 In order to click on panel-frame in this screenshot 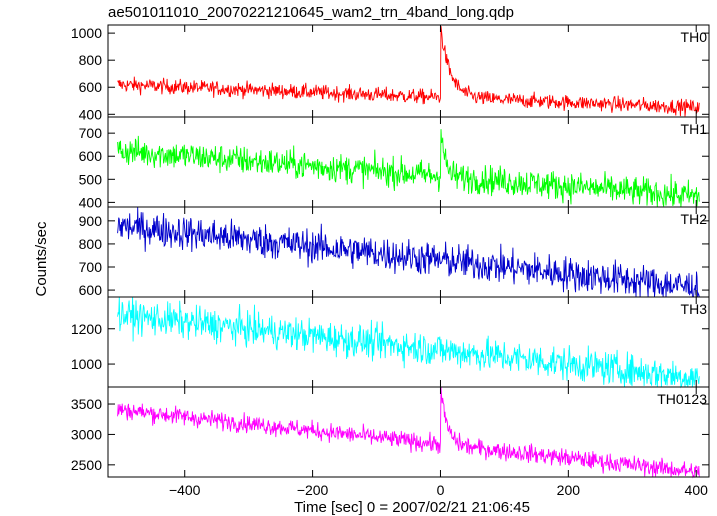, I will do `click(408, 432)`.